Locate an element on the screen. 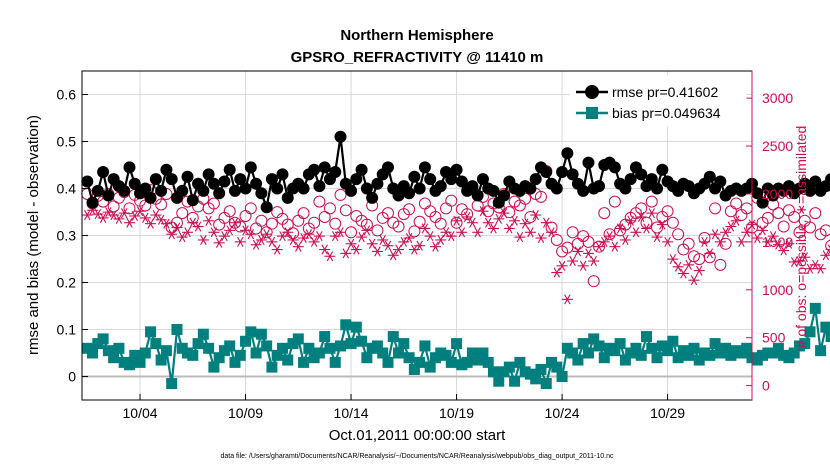  legend-rmse-marker is located at coordinates (592, 92).